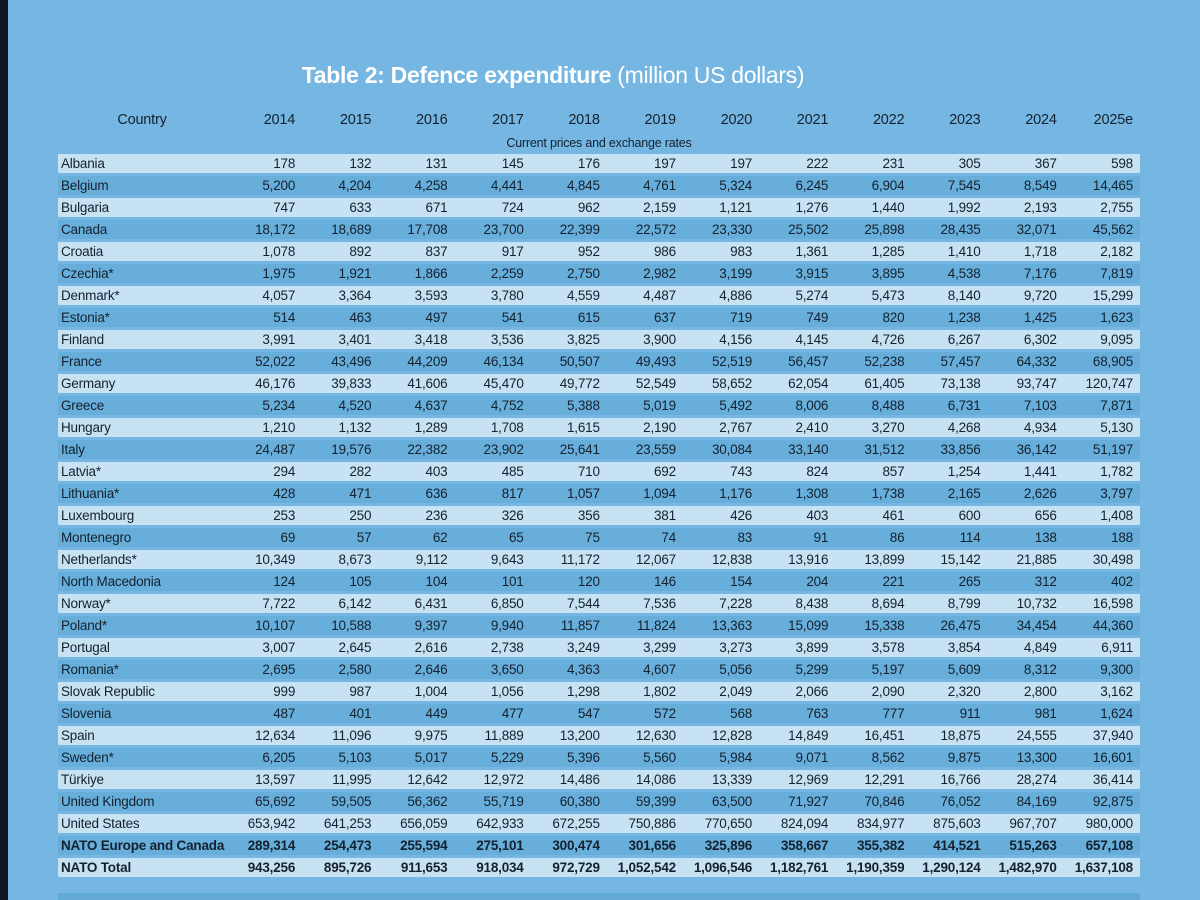  What do you see at coordinates (416, 163) in the screenshot?
I see `value-cell: 131` at bounding box center [416, 163].